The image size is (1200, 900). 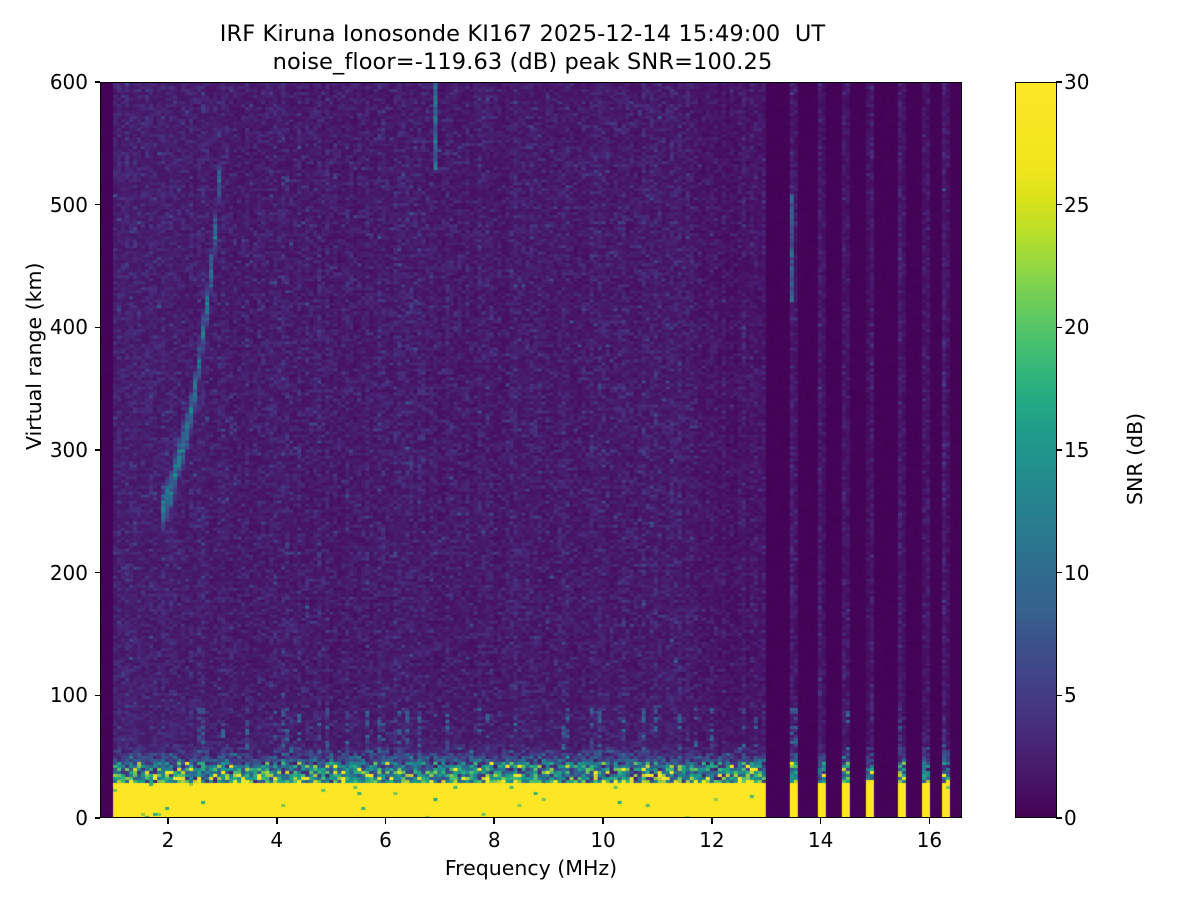 What do you see at coordinates (1077, 82) in the screenshot?
I see `colorbar-tick-label: 30` at bounding box center [1077, 82].